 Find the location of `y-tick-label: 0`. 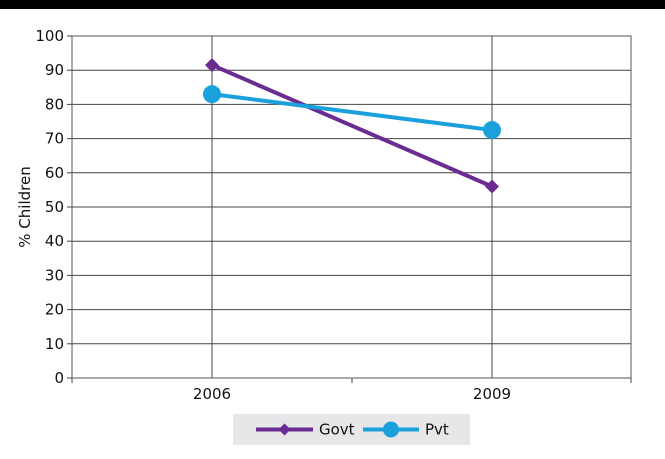

y-tick-label: 0 is located at coordinates (59, 378).